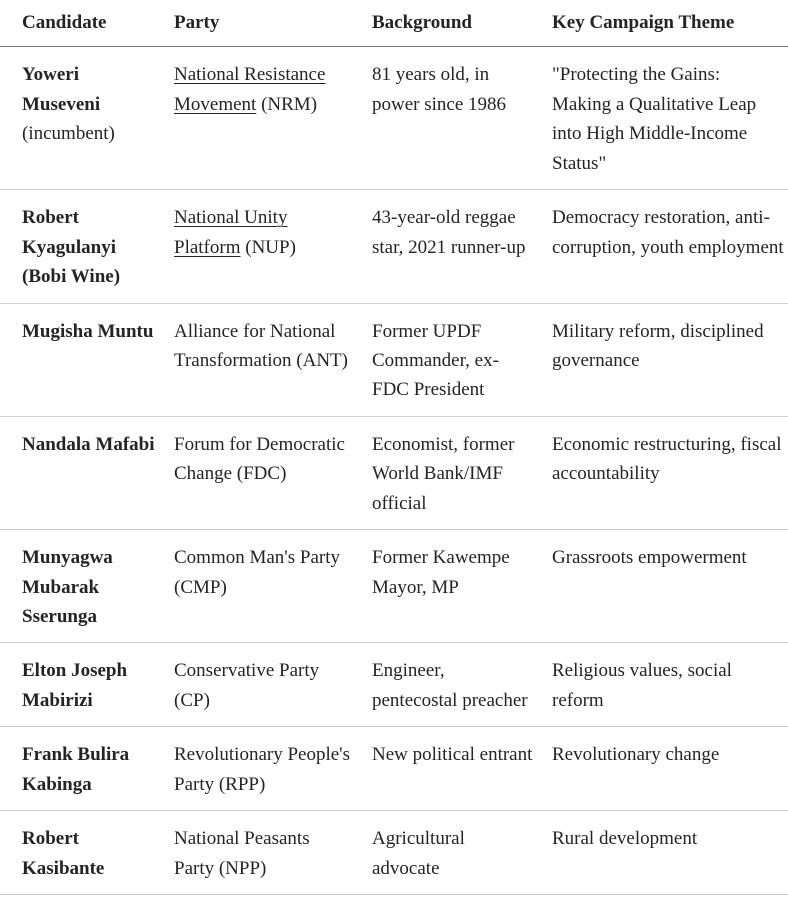 Image resolution: width=788 pixels, height=901 pixels. I want to click on candidate-cell: Frank Bulira Kabinga, so click(87, 769).